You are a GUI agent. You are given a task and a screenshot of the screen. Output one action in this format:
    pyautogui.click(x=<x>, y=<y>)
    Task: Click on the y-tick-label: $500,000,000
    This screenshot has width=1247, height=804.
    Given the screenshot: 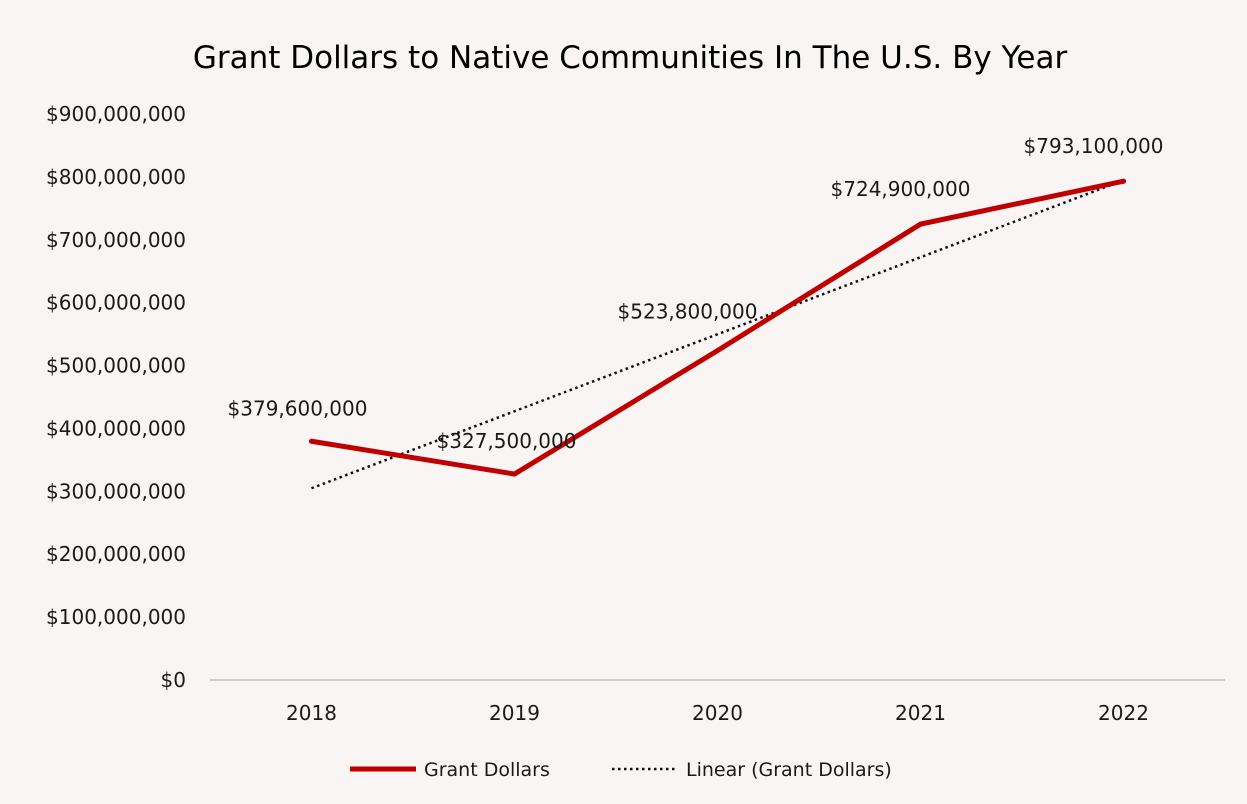 What is the action you would take?
    pyautogui.click(x=116, y=366)
    